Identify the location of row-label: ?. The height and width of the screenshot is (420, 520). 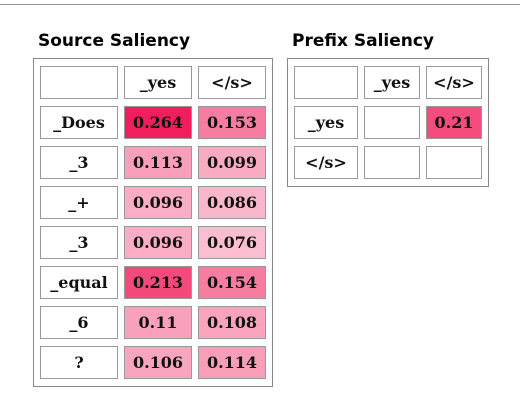
(79, 362).